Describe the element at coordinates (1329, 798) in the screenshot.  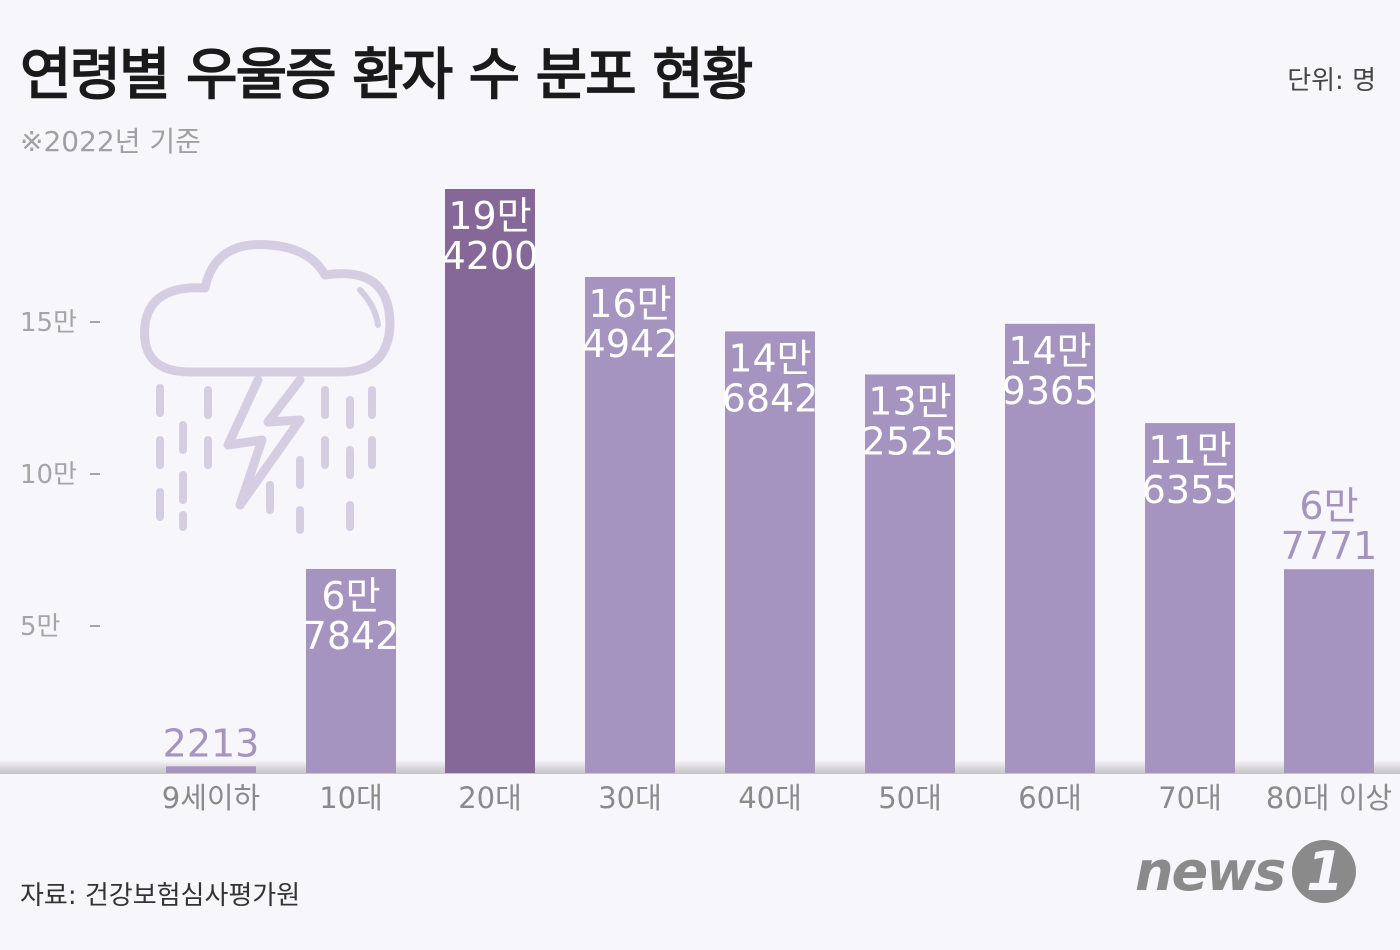
I see `x-tick-label: 80대 이상` at that location.